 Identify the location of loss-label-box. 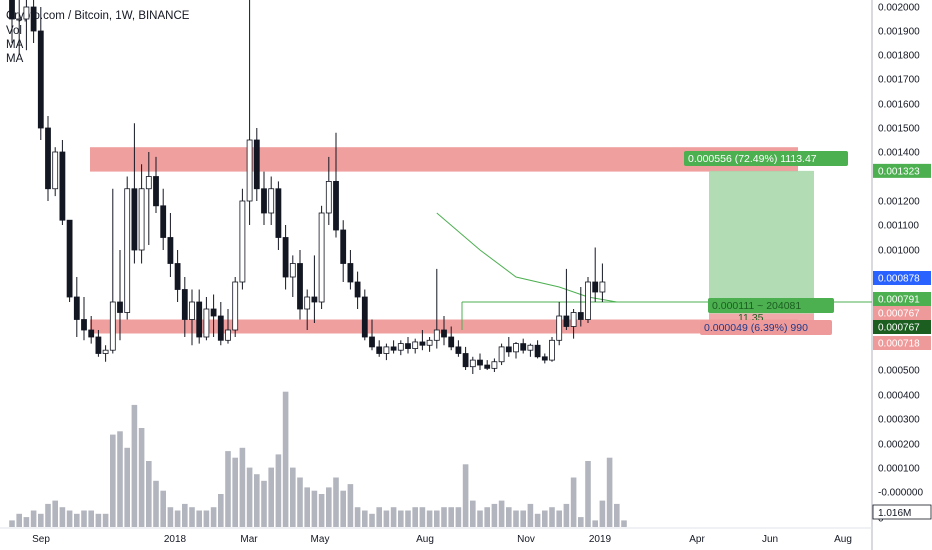
(766, 327).